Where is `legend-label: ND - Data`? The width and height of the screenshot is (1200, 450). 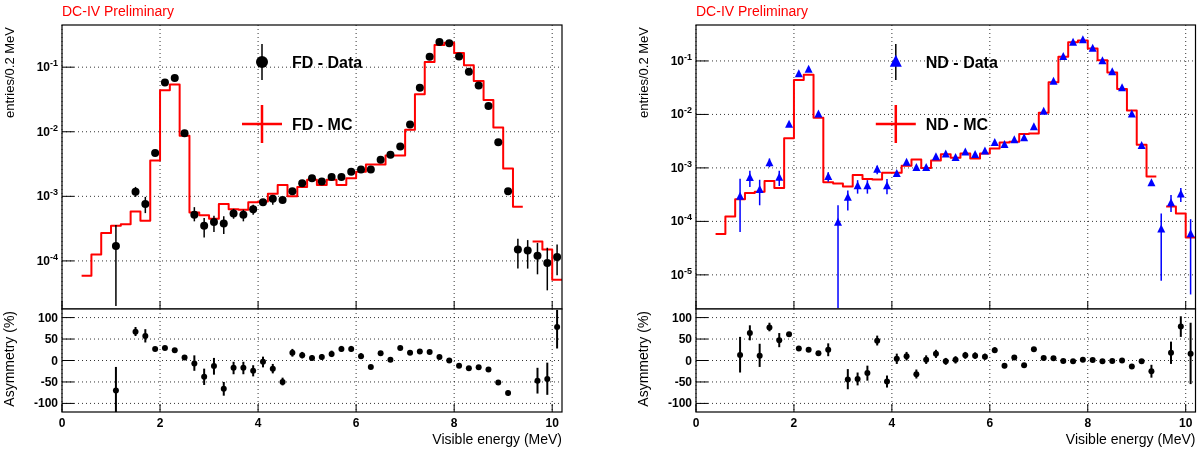
legend-label: ND - Data is located at coordinates (961, 62).